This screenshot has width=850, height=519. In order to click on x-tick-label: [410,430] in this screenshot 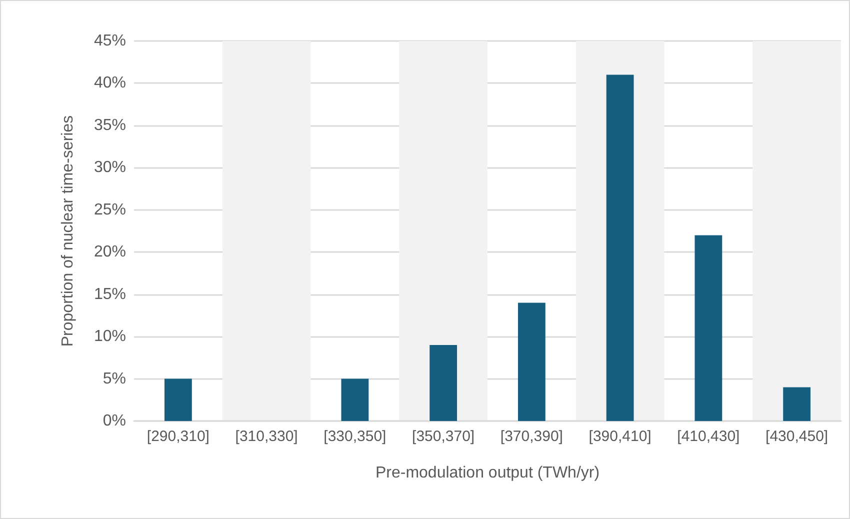, I will do `click(708, 436)`.